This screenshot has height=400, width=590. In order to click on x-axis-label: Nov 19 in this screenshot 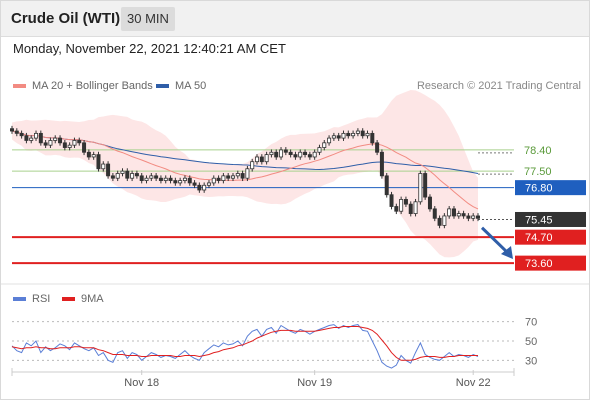, I will do `click(314, 383)`.